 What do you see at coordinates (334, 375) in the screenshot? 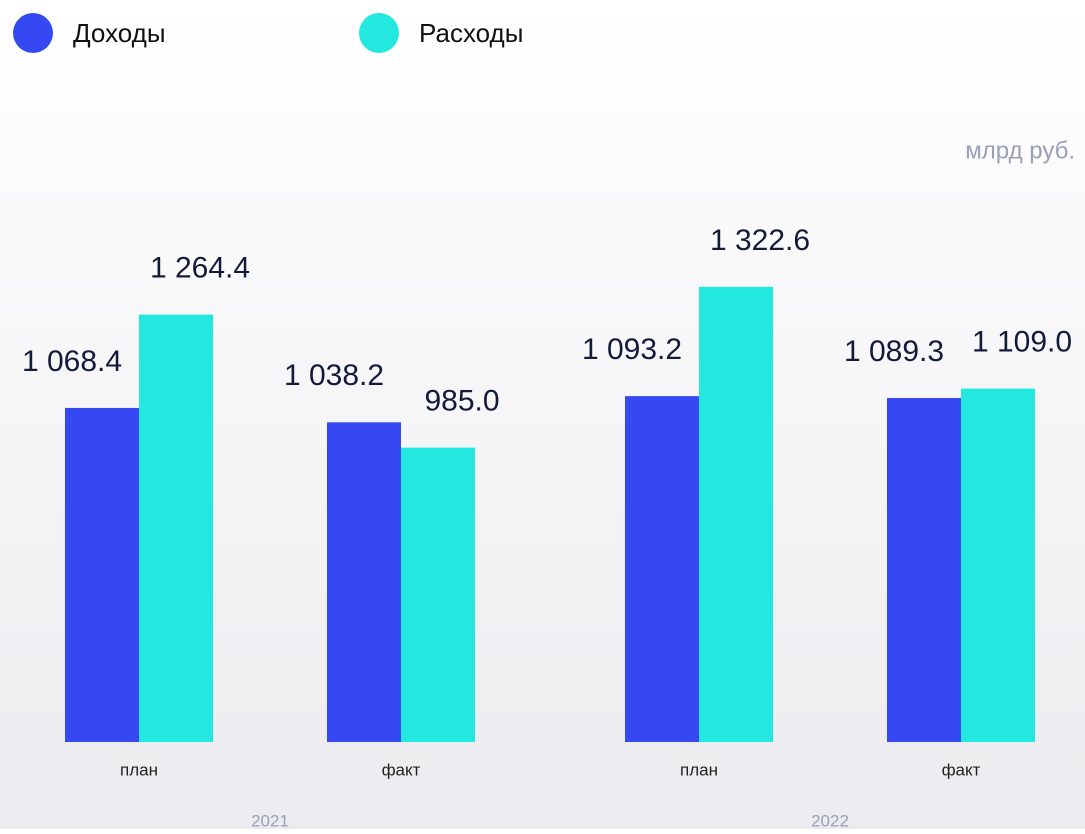
I see `value-label: 1 038.2` at bounding box center [334, 375].